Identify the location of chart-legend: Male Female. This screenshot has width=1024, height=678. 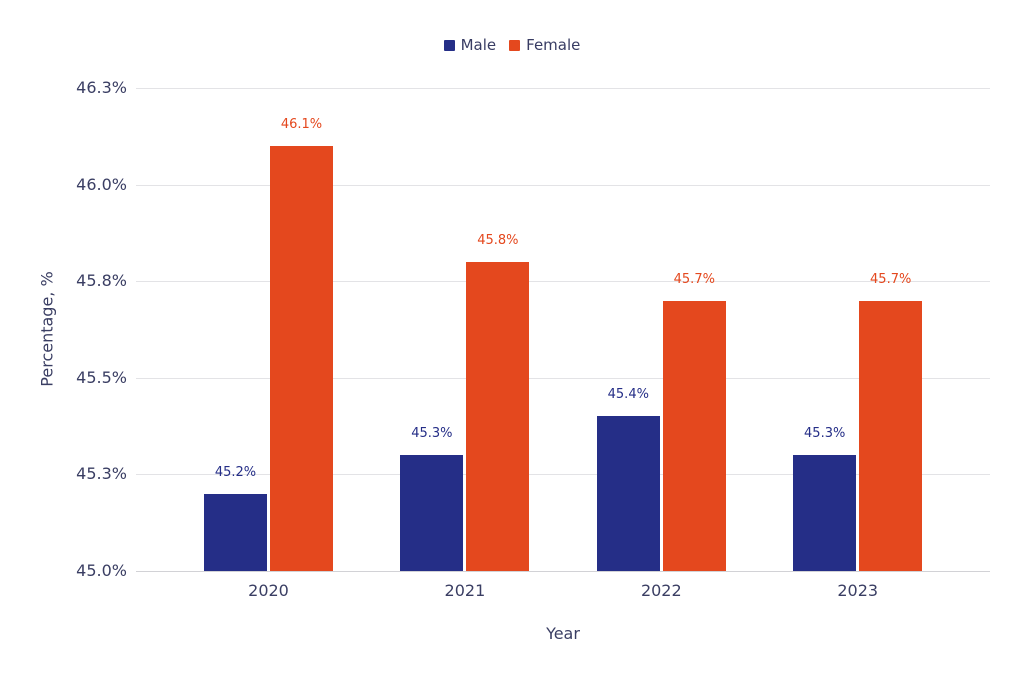
(512, 45).